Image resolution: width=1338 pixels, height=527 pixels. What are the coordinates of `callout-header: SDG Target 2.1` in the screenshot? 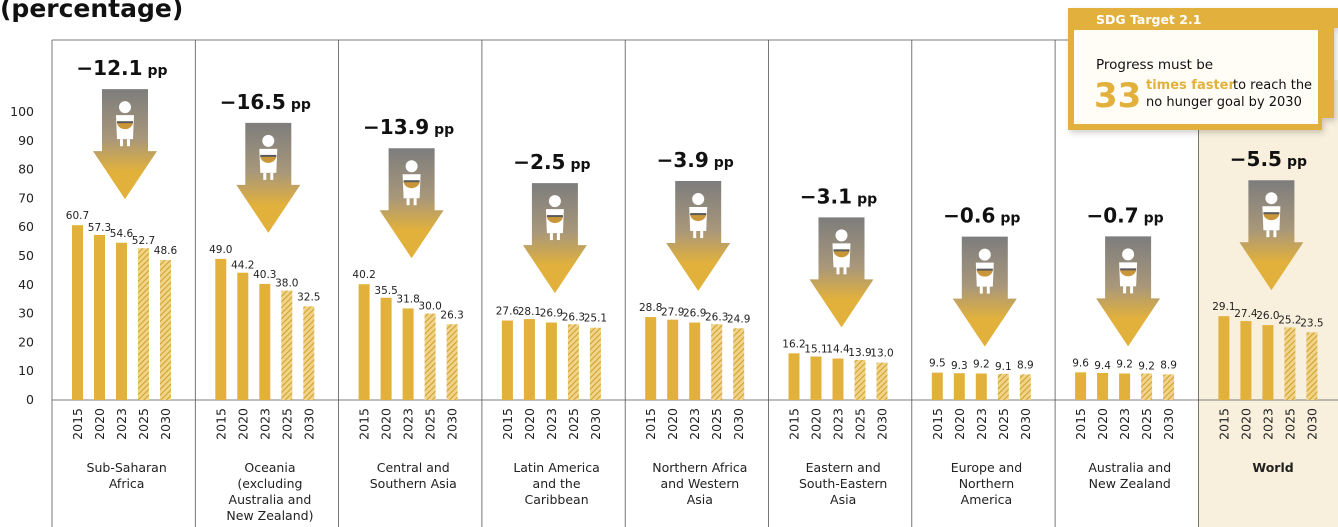 It's located at (1148, 19).